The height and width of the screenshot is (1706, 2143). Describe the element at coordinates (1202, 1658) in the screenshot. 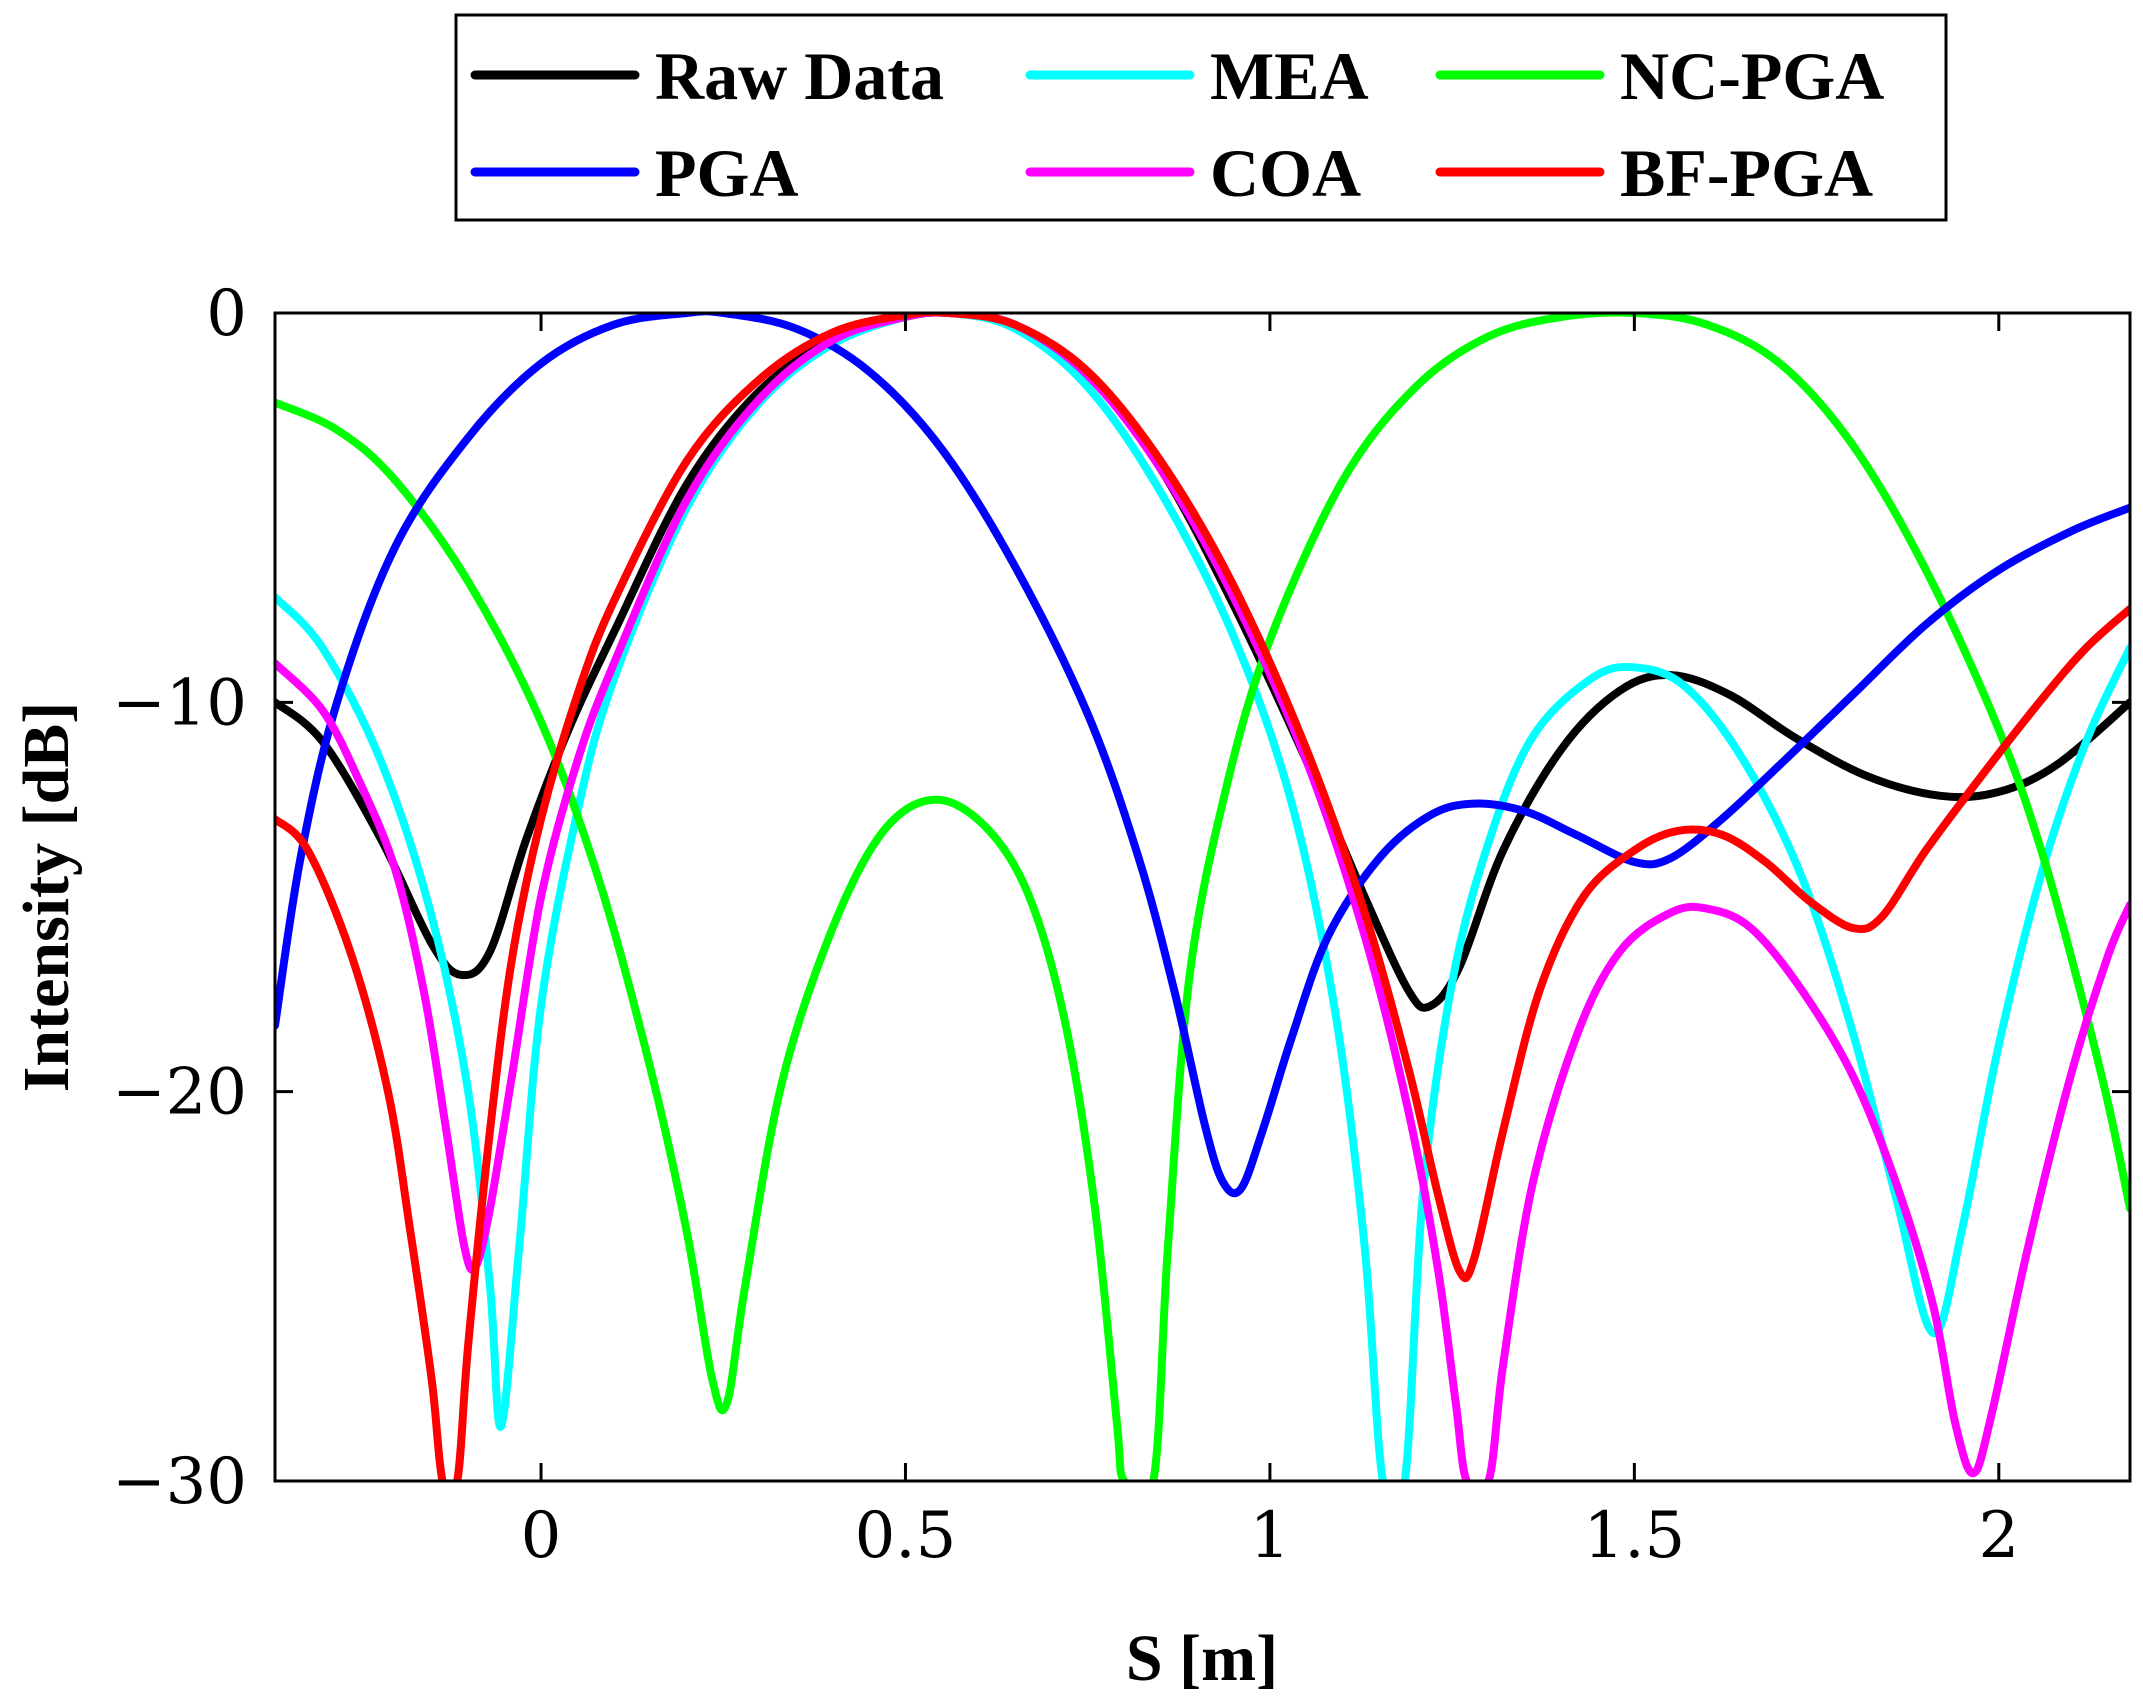

I see `x-axis-label: S [m]` at that location.